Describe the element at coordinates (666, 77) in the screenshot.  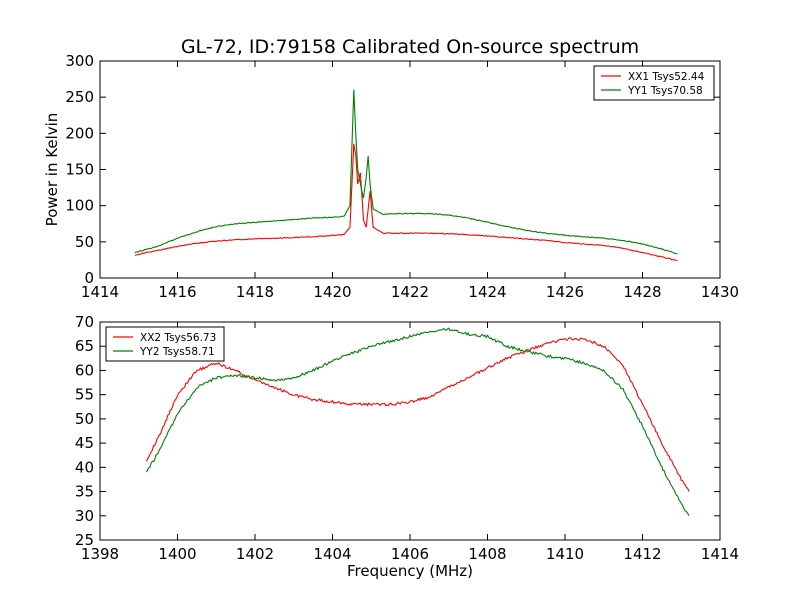
I see `legend-label-1: XX1 Tsys52.44` at that location.